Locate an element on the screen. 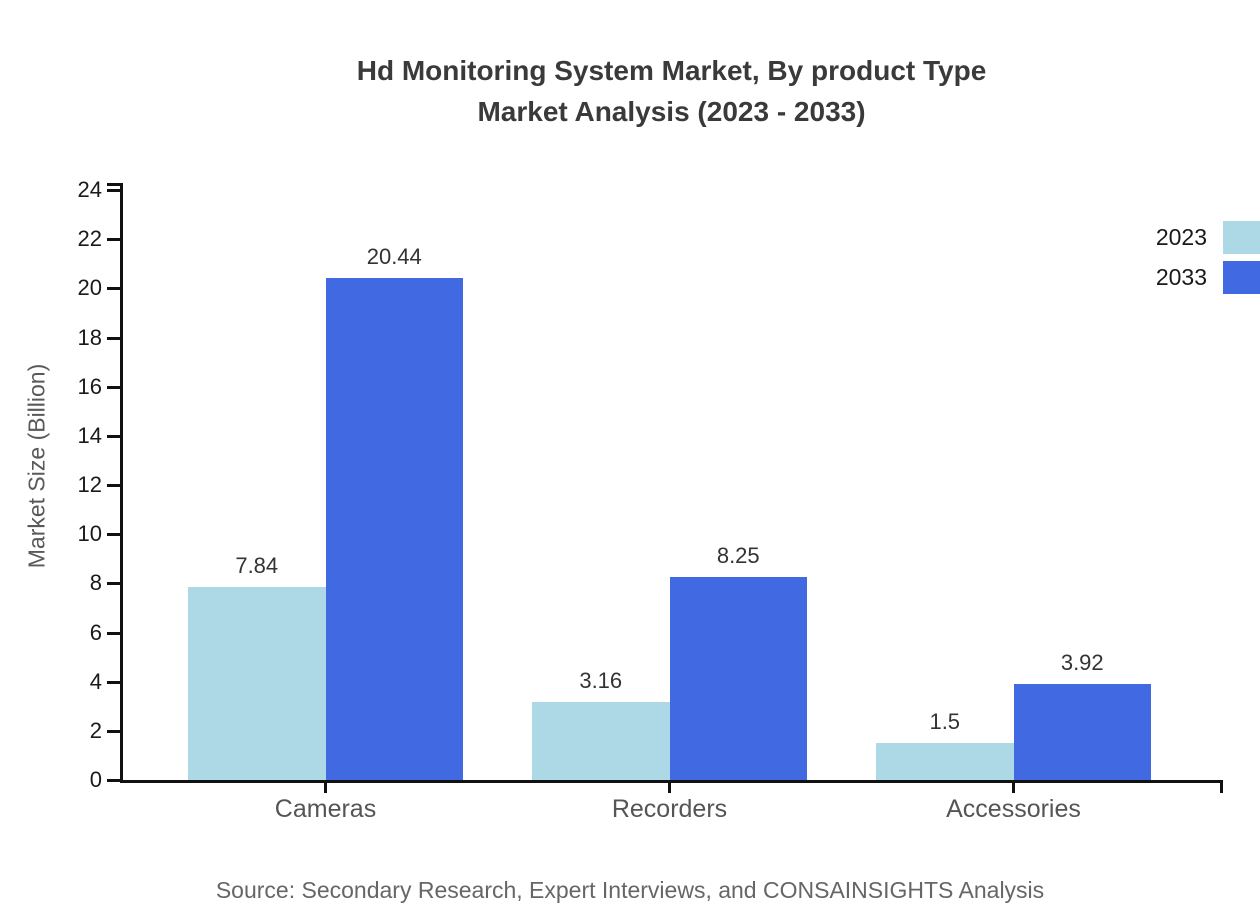 Image resolution: width=1260 pixels, height=920 pixels. legend-swatch-2033 is located at coordinates (1241, 277).